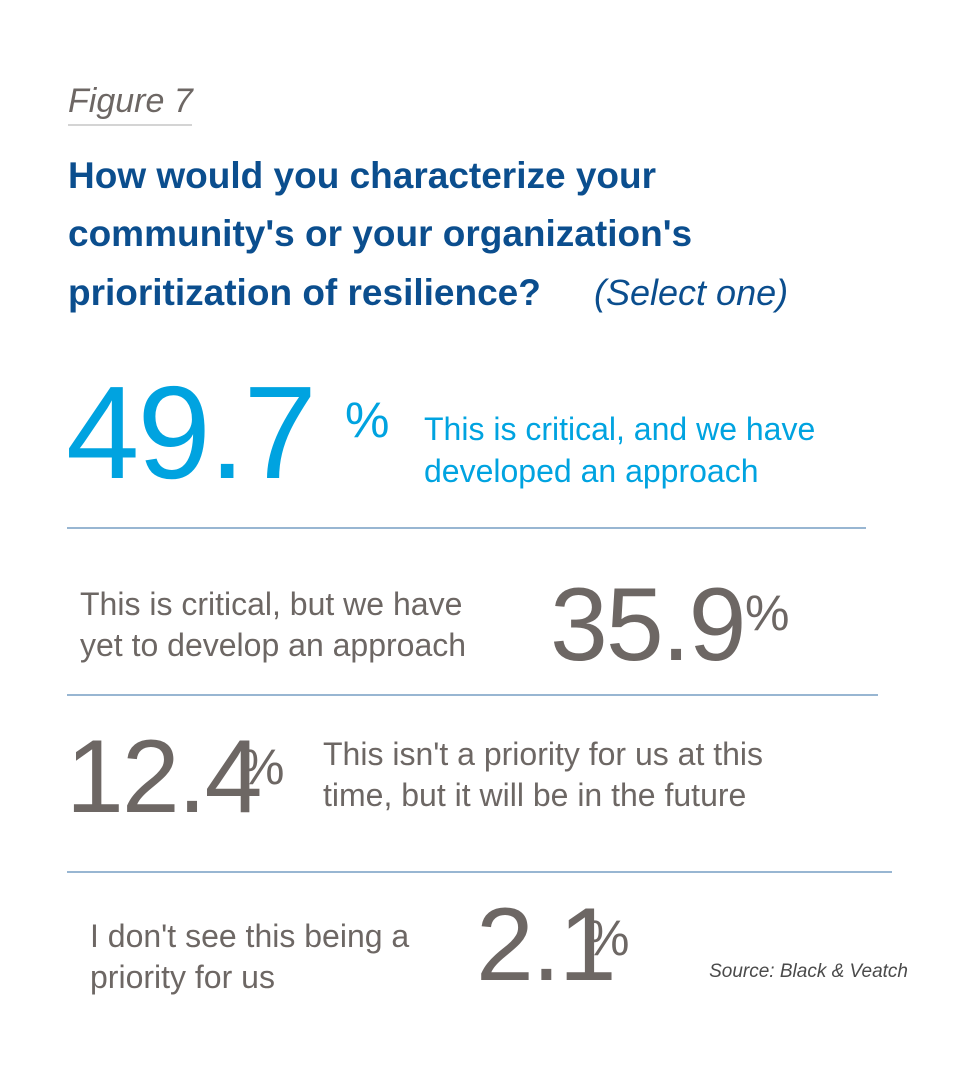  Describe the element at coordinates (304, 292) in the screenshot. I see `title-line: prioritization of resilience?` at that location.